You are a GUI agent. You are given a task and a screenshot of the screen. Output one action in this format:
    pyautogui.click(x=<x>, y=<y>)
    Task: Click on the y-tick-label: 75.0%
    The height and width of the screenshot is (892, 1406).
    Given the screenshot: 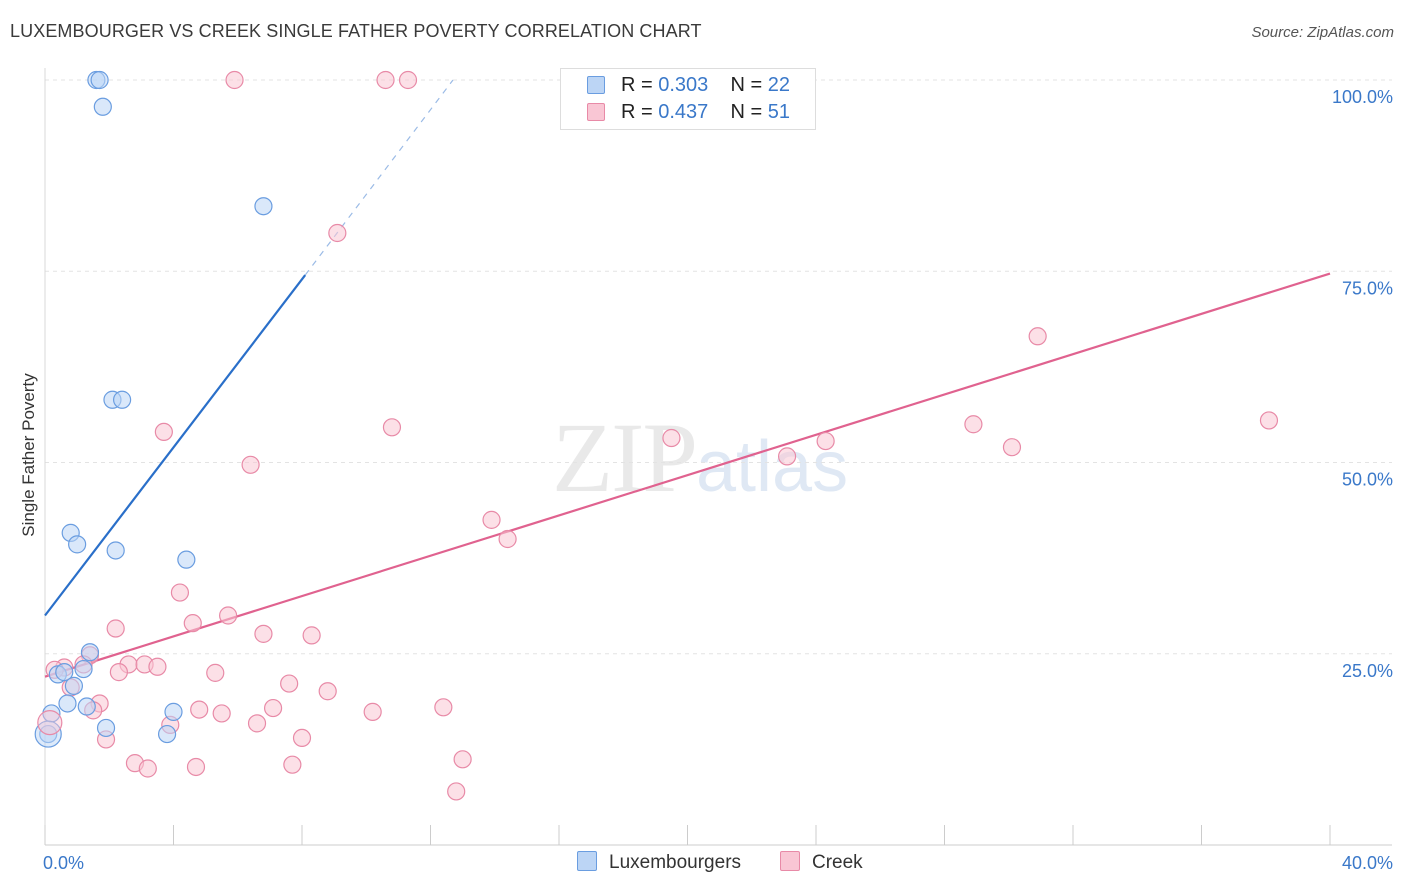 What is the action you would take?
    pyautogui.click(x=1367, y=288)
    